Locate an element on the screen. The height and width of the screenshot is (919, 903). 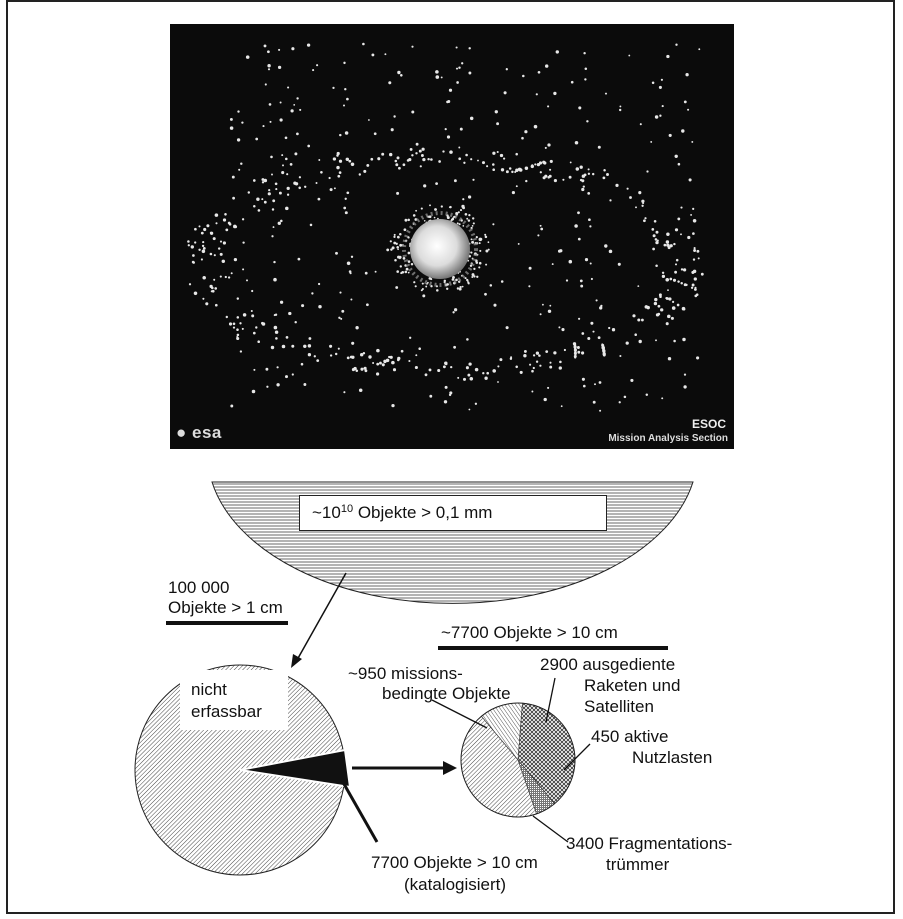
label-1cm-count: 100 000 is located at coordinates (199, 587).